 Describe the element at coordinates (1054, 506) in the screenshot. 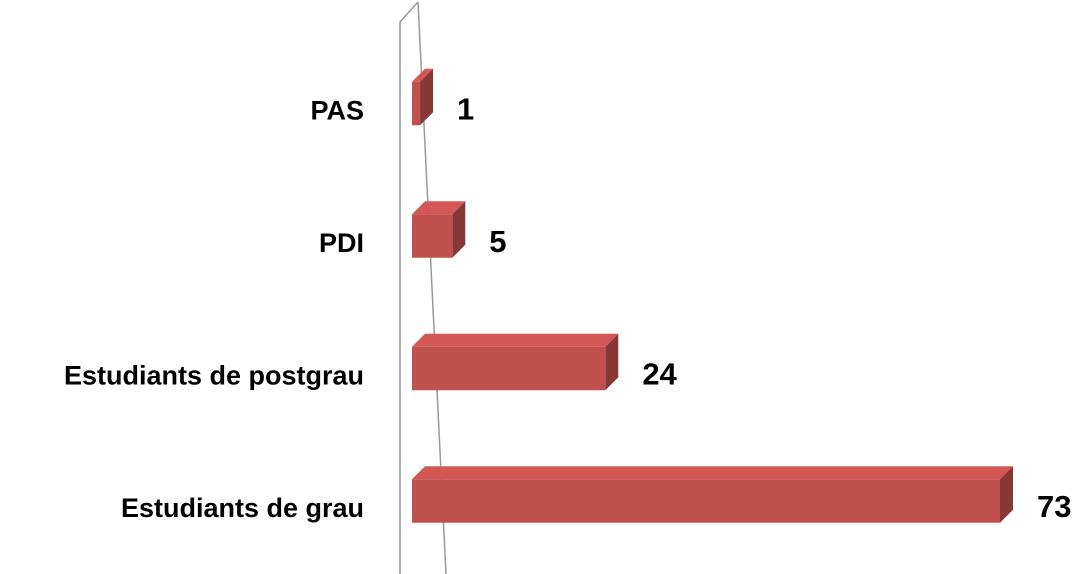

I see `value-label: 73` at that location.